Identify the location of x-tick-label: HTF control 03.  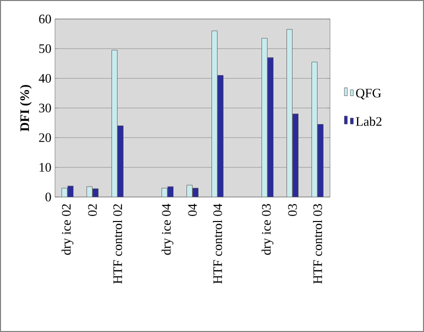
(317, 244).